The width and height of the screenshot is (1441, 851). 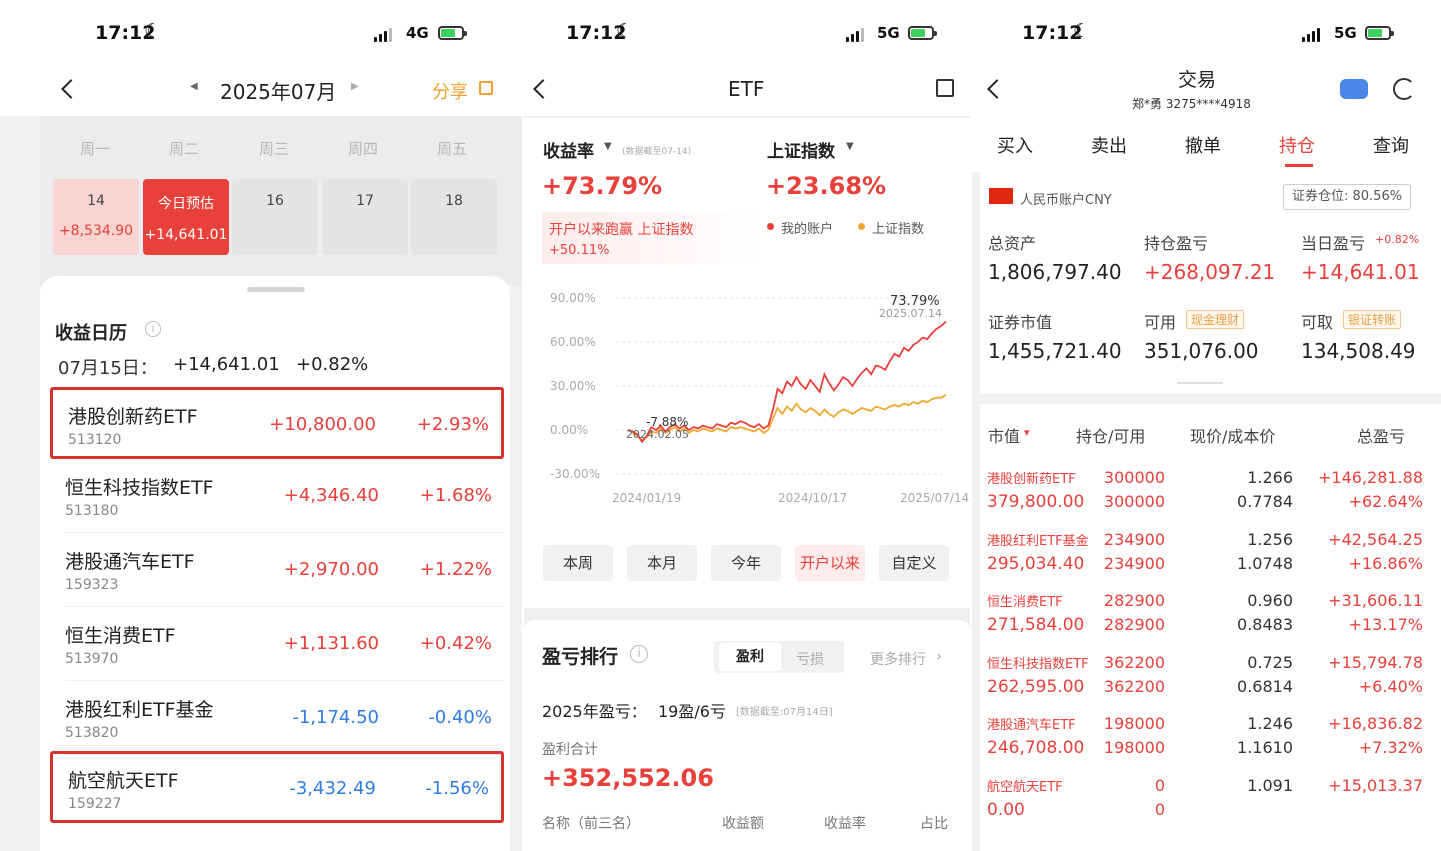 What do you see at coordinates (365, 217) in the screenshot?
I see `calendar-day: 17` at bounding box center [365, 217].